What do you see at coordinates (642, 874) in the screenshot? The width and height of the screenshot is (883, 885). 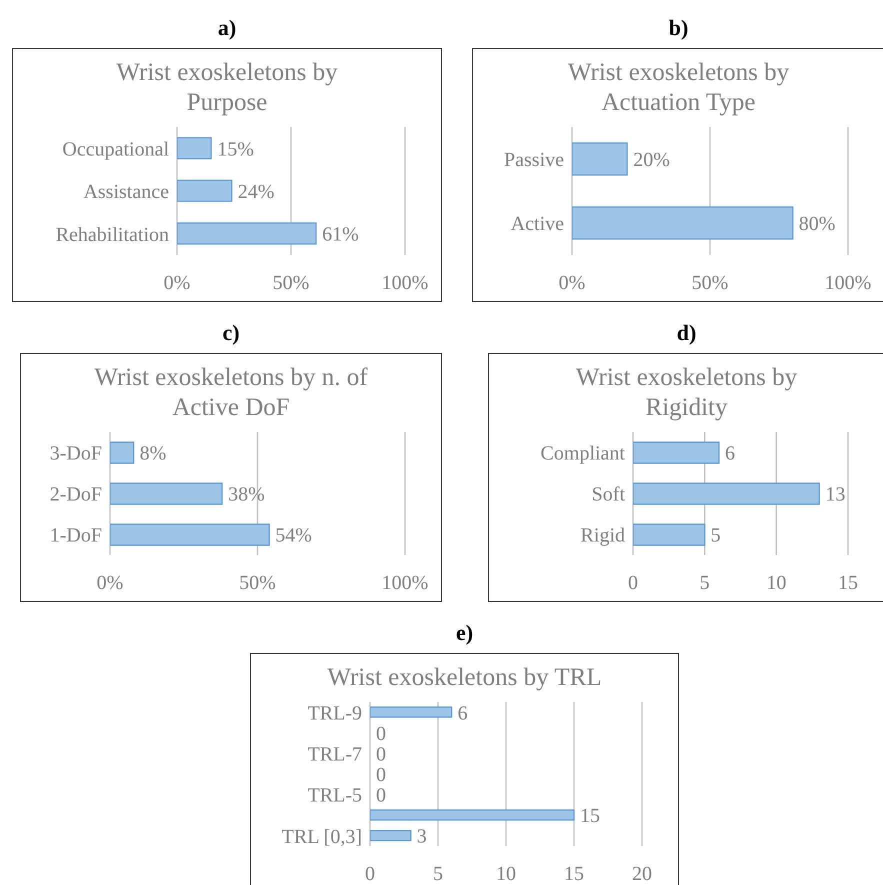 I see `x-tick-label: 20` at bounding box center [642, 874].